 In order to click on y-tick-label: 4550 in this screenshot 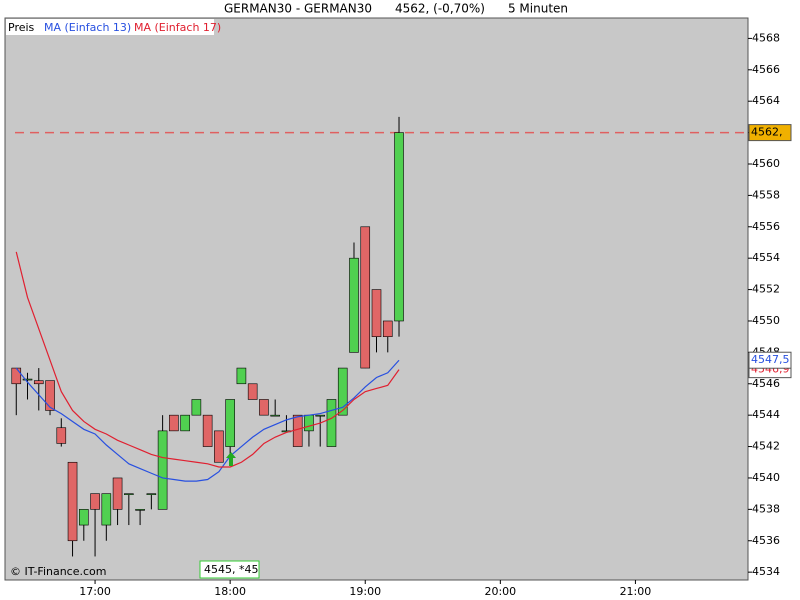, I will do `click(766, 320)`.